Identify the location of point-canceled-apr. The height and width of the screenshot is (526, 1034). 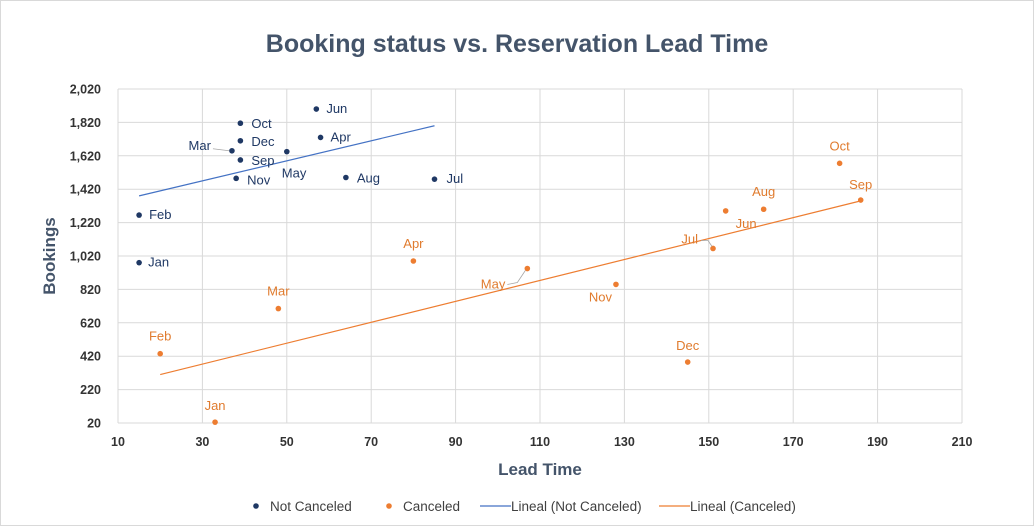
(413, 261).